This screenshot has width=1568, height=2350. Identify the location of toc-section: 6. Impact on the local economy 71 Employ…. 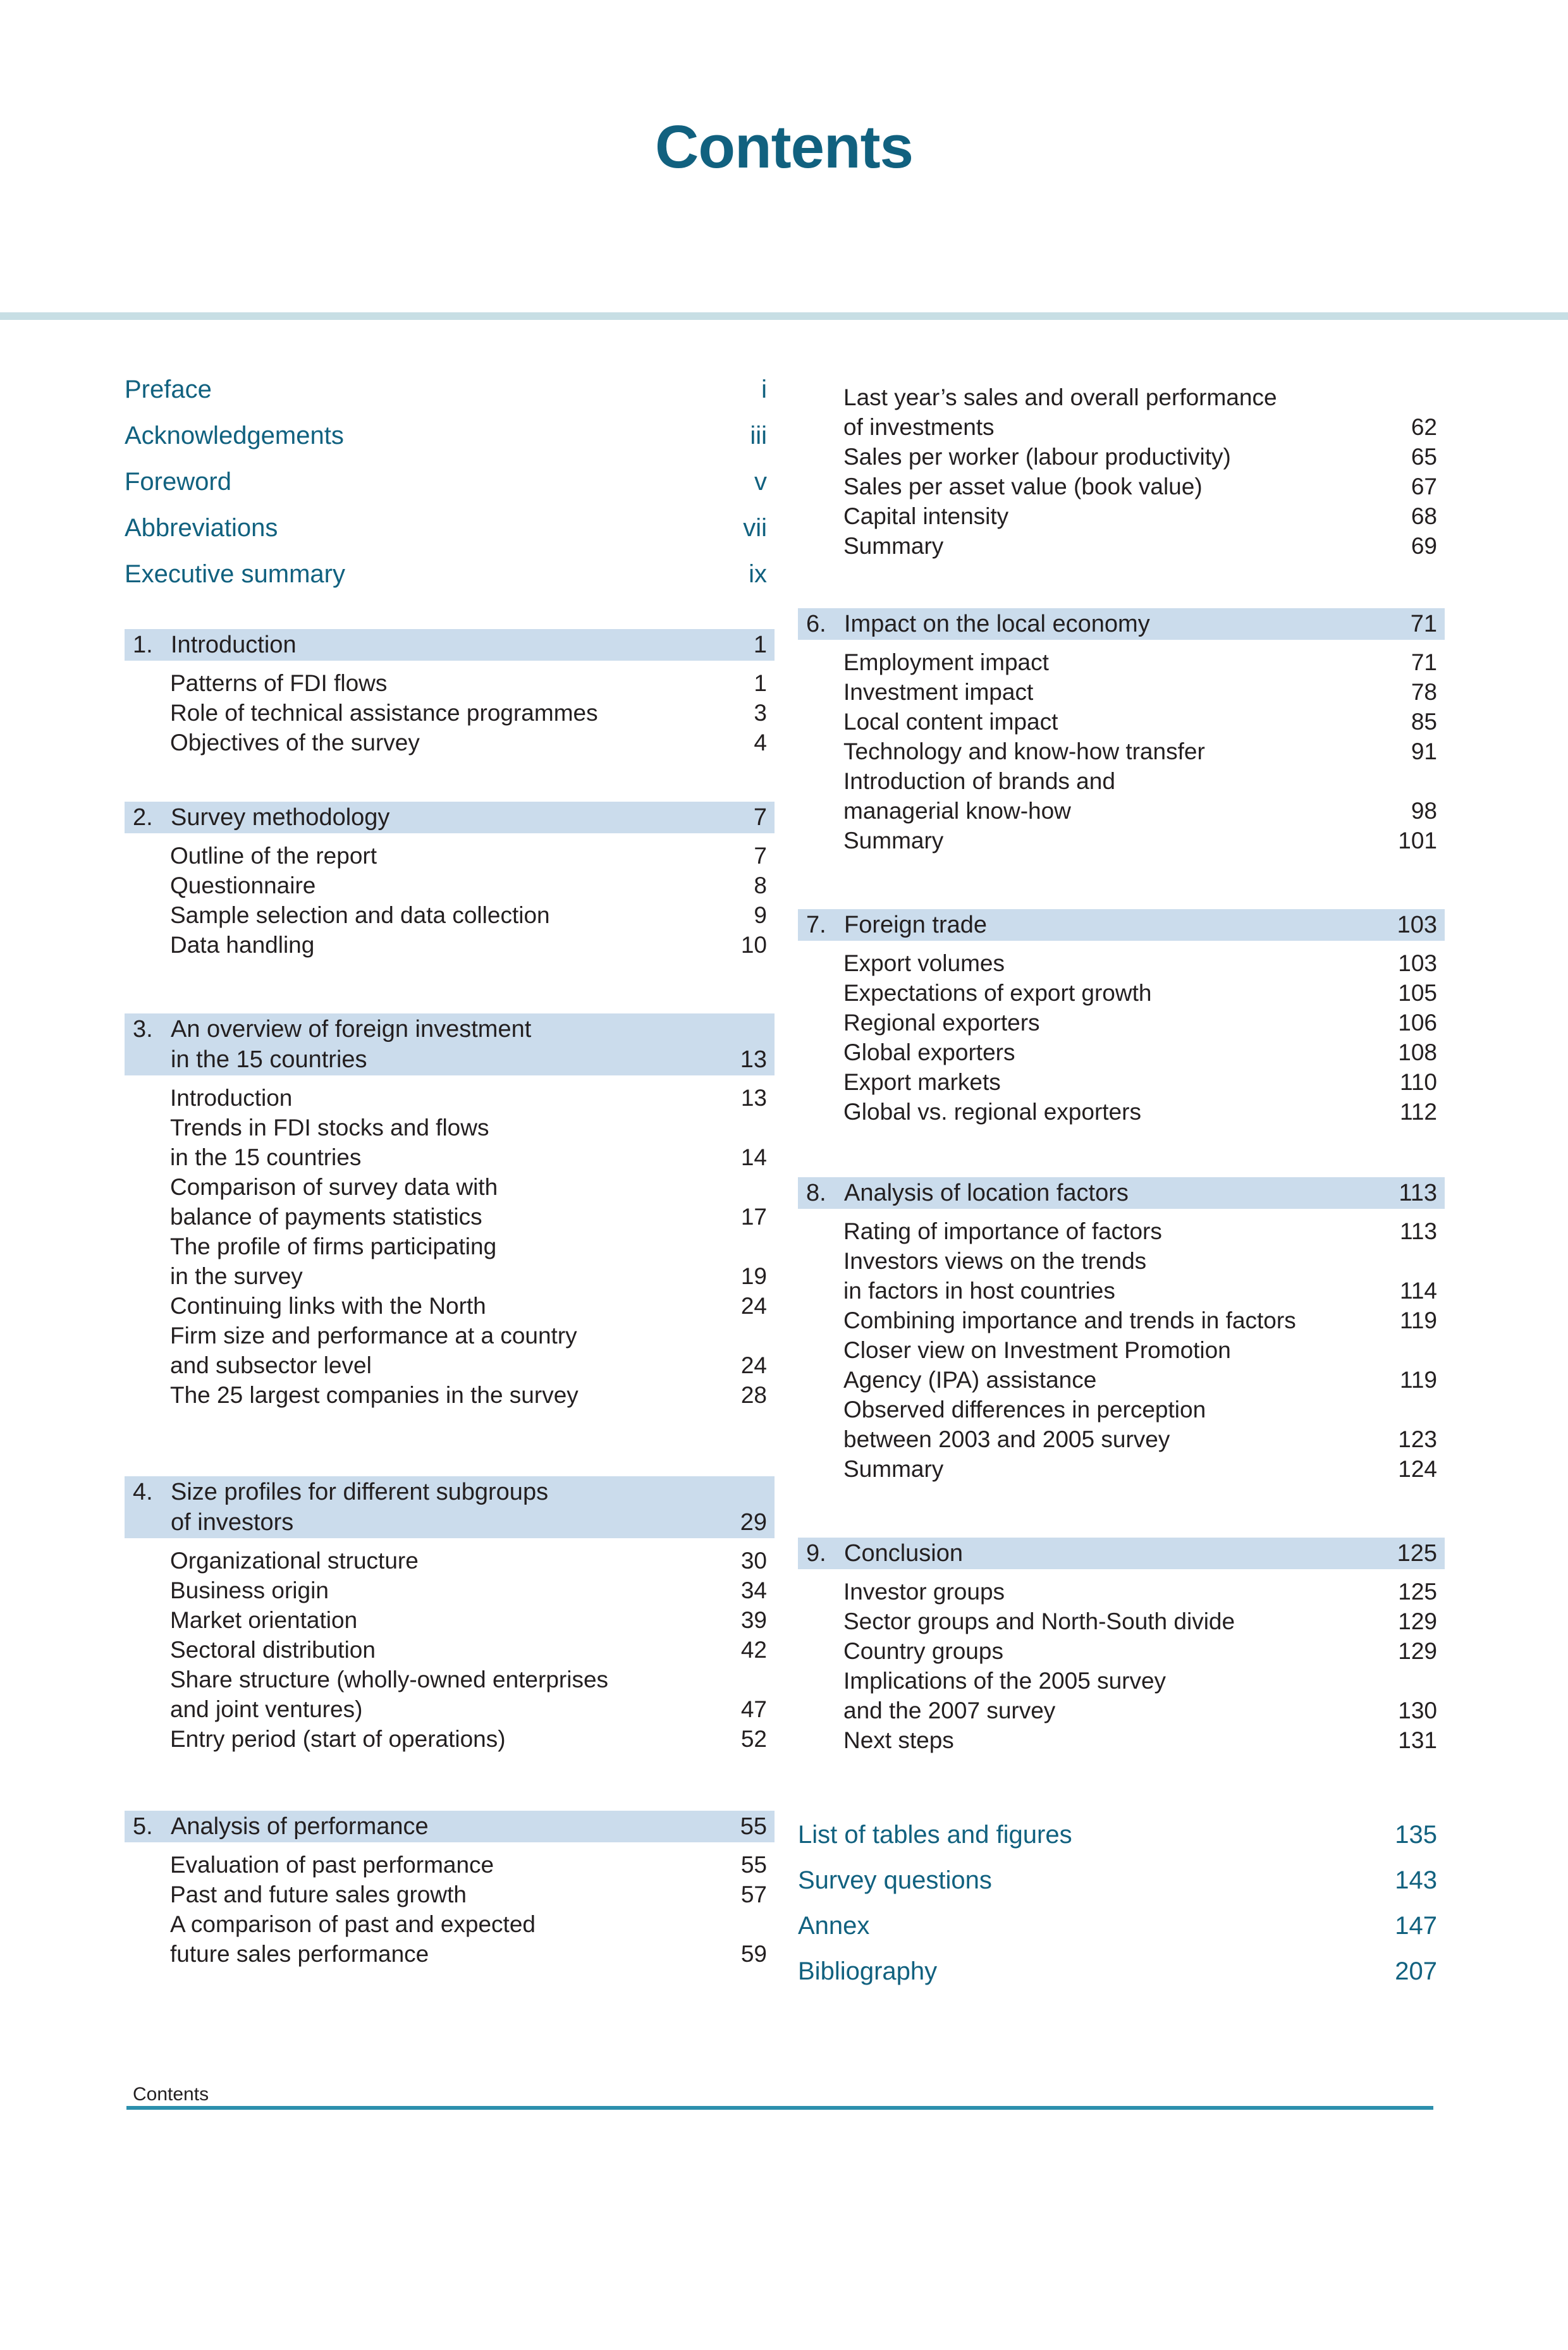
(1121, 732).